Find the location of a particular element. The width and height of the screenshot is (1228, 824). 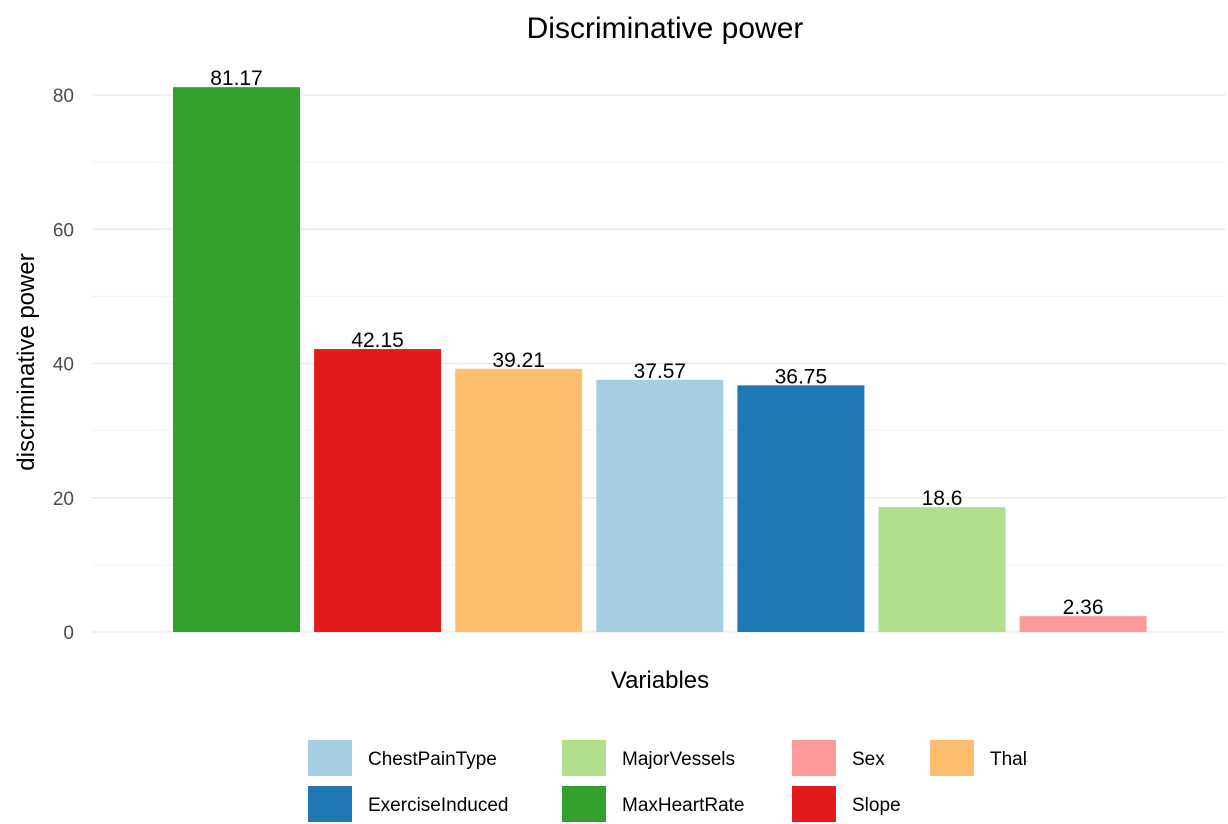

bar-slope is located at coordinates (378, 490).